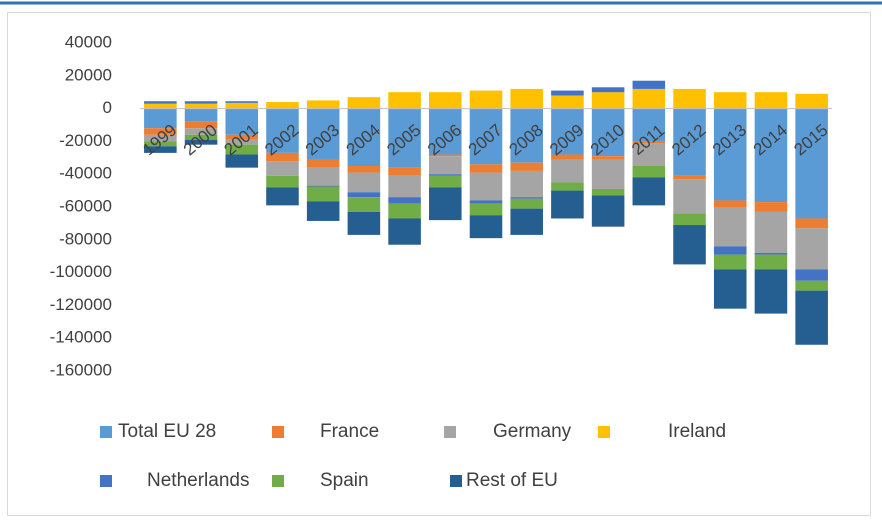 This screenshot has width=882, height=522. I want to click on y-tick-label: -120000, so click(81, 304).